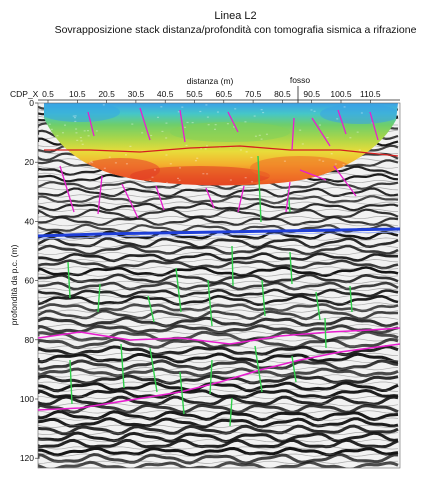 This screenshot has width=423, height=498. What do you see at coordinates (221, 151) in the screenshot?
I see `tomography-boundary-line` at bounding box center [221, 151].